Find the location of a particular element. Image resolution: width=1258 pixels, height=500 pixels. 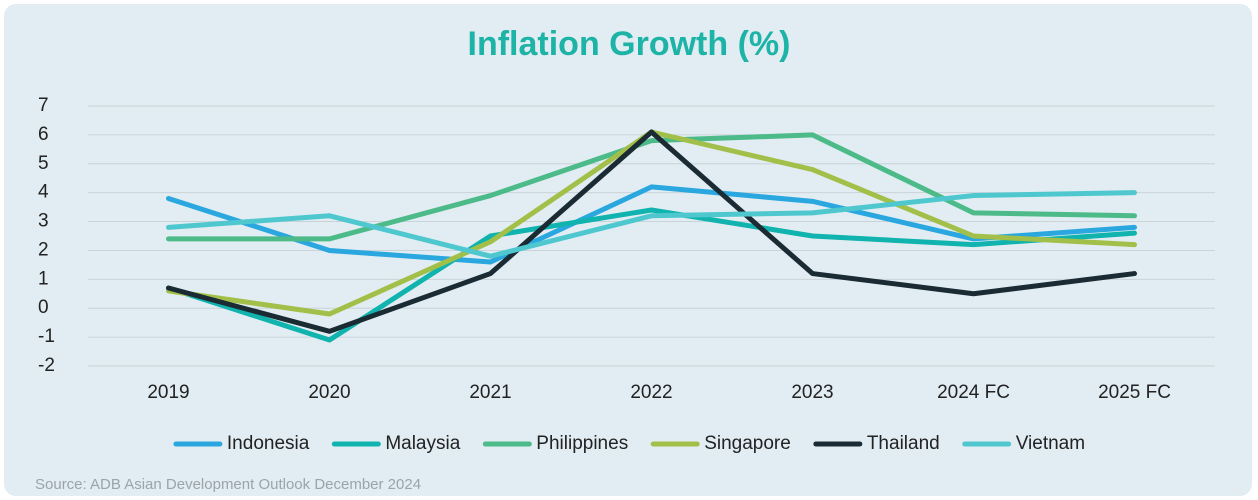

y-tick-label: 4 is located at coordinates (43, 192).